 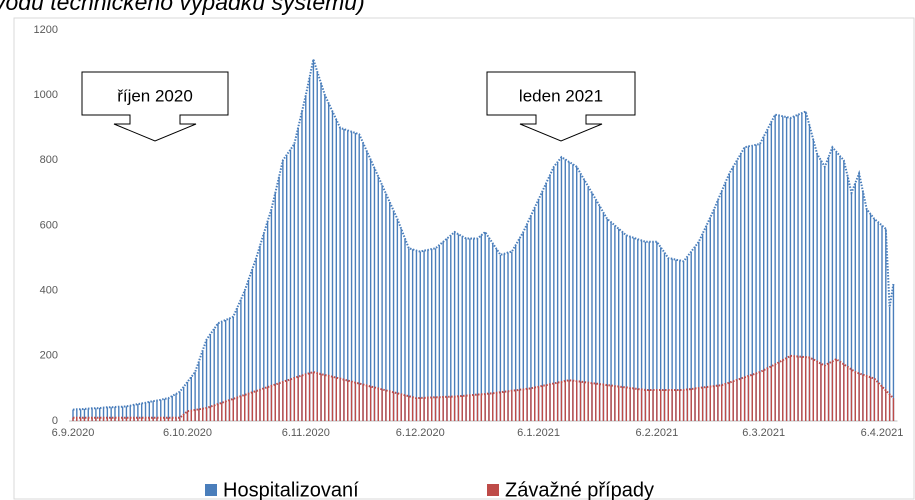 I want to click on x-tick-label: 6.3.2021, so click(x=763, y=433).